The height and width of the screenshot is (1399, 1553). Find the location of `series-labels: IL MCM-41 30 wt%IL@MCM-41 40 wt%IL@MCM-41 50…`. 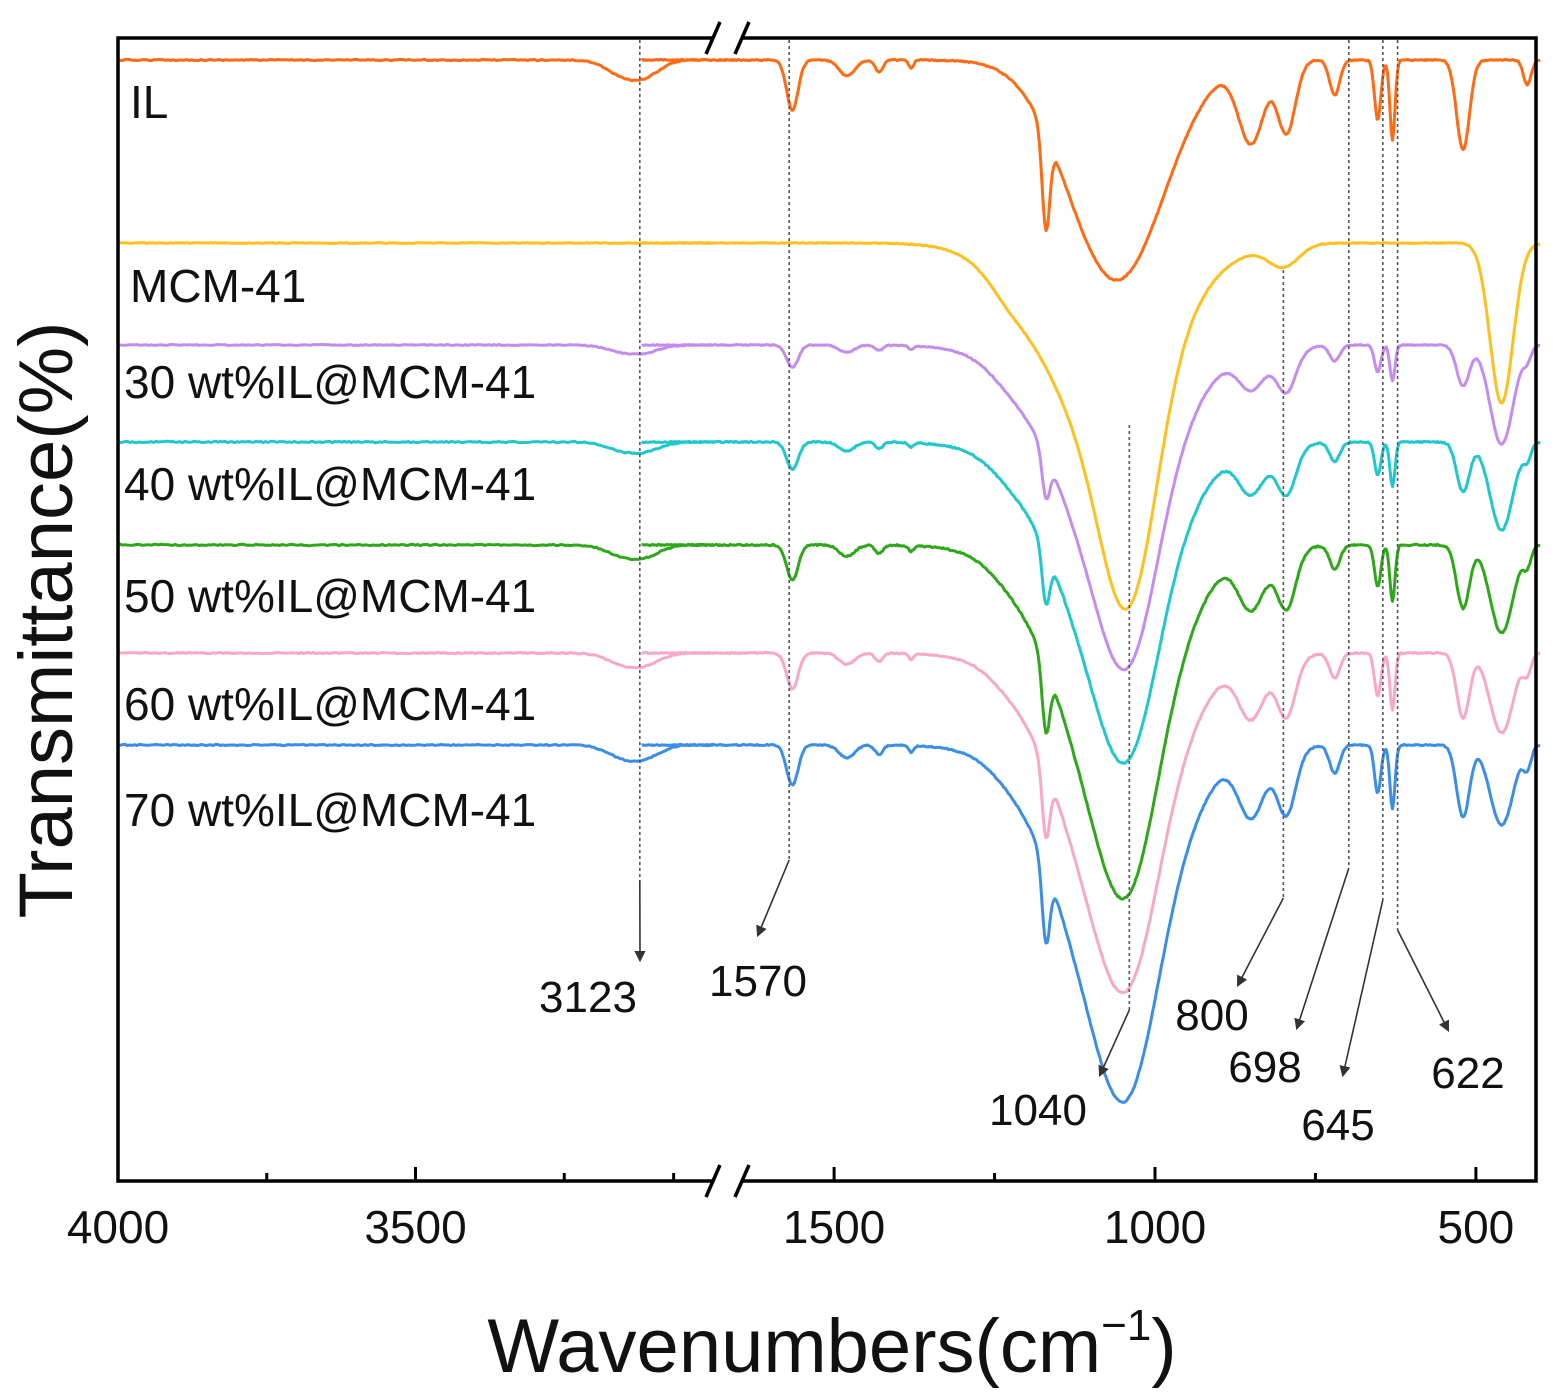

series-labels: IL MCM-41 30 wt%IL@MCM-41 40 wt%IL@MCM-41 50… is located at coordinates (330, 456).